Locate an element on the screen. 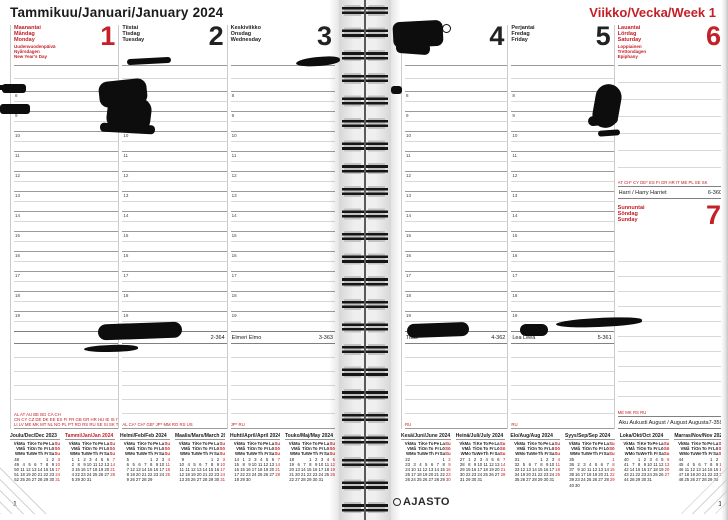 This screenshot has width=728, height=520. date-cell: 41 is located at coordinates (626, 464).